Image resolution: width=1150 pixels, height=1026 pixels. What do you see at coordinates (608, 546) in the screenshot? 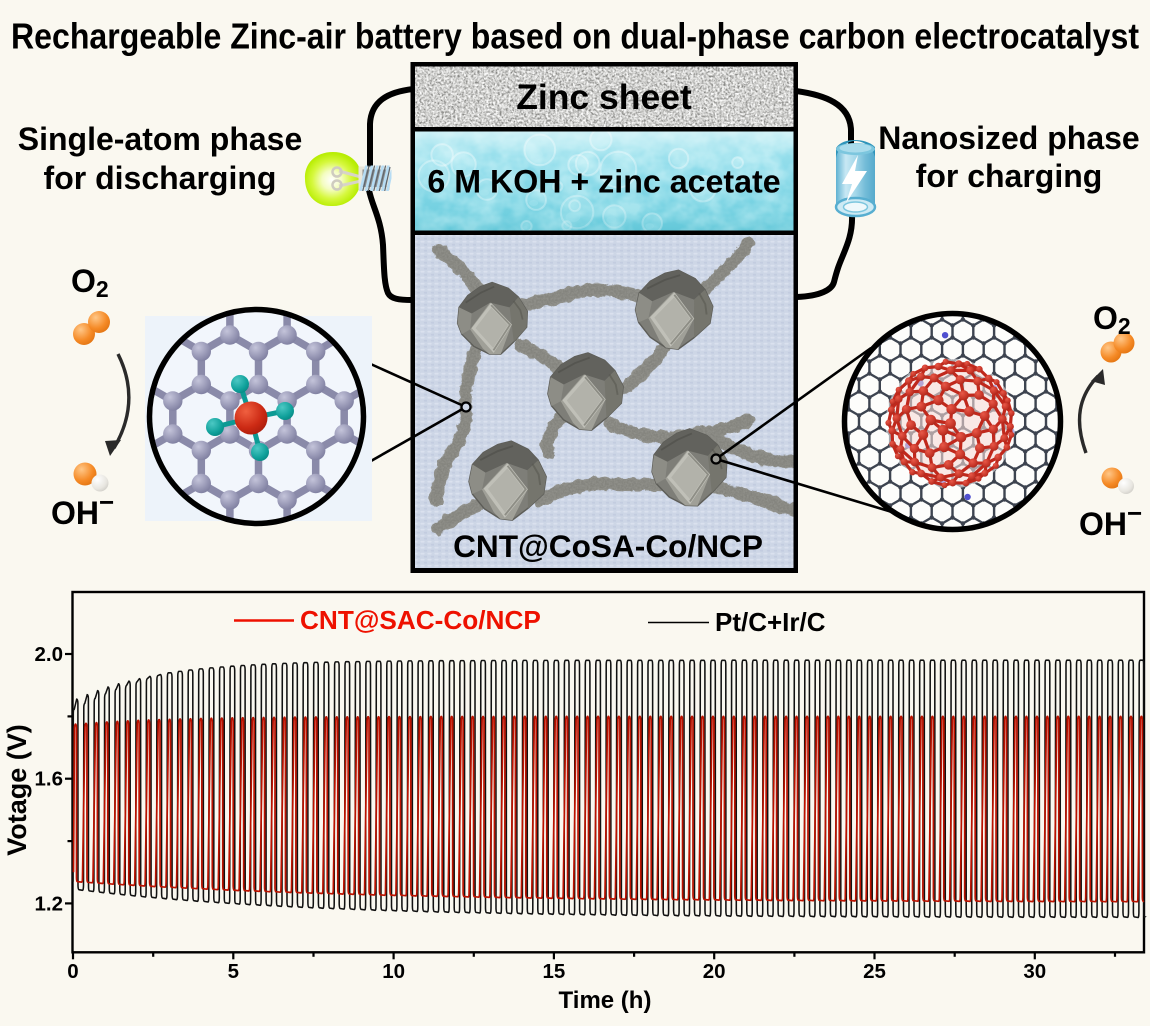
I see `svg-text: CNT@CoSA-Co/NCP` at bounding box center [608, 546].